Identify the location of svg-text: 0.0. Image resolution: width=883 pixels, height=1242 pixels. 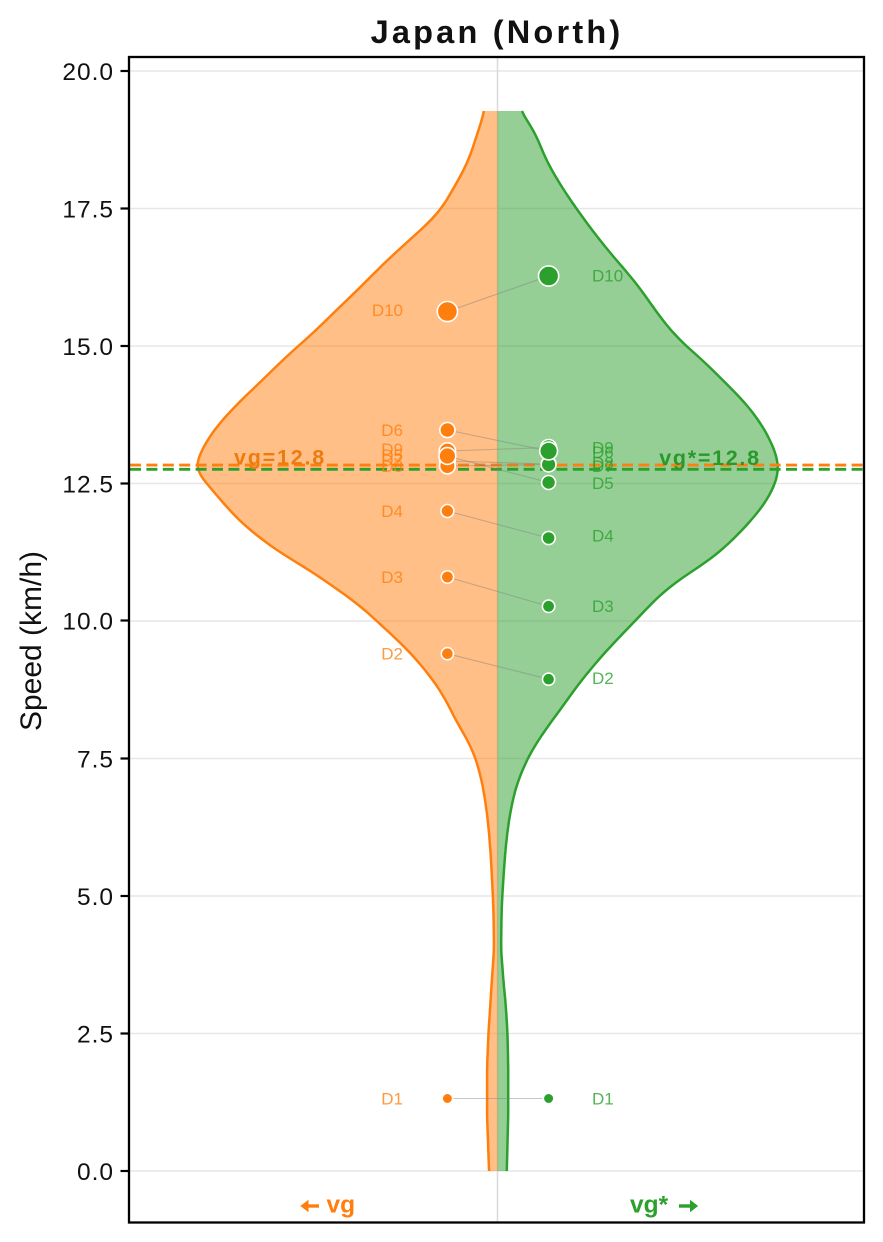
(95, 1172).